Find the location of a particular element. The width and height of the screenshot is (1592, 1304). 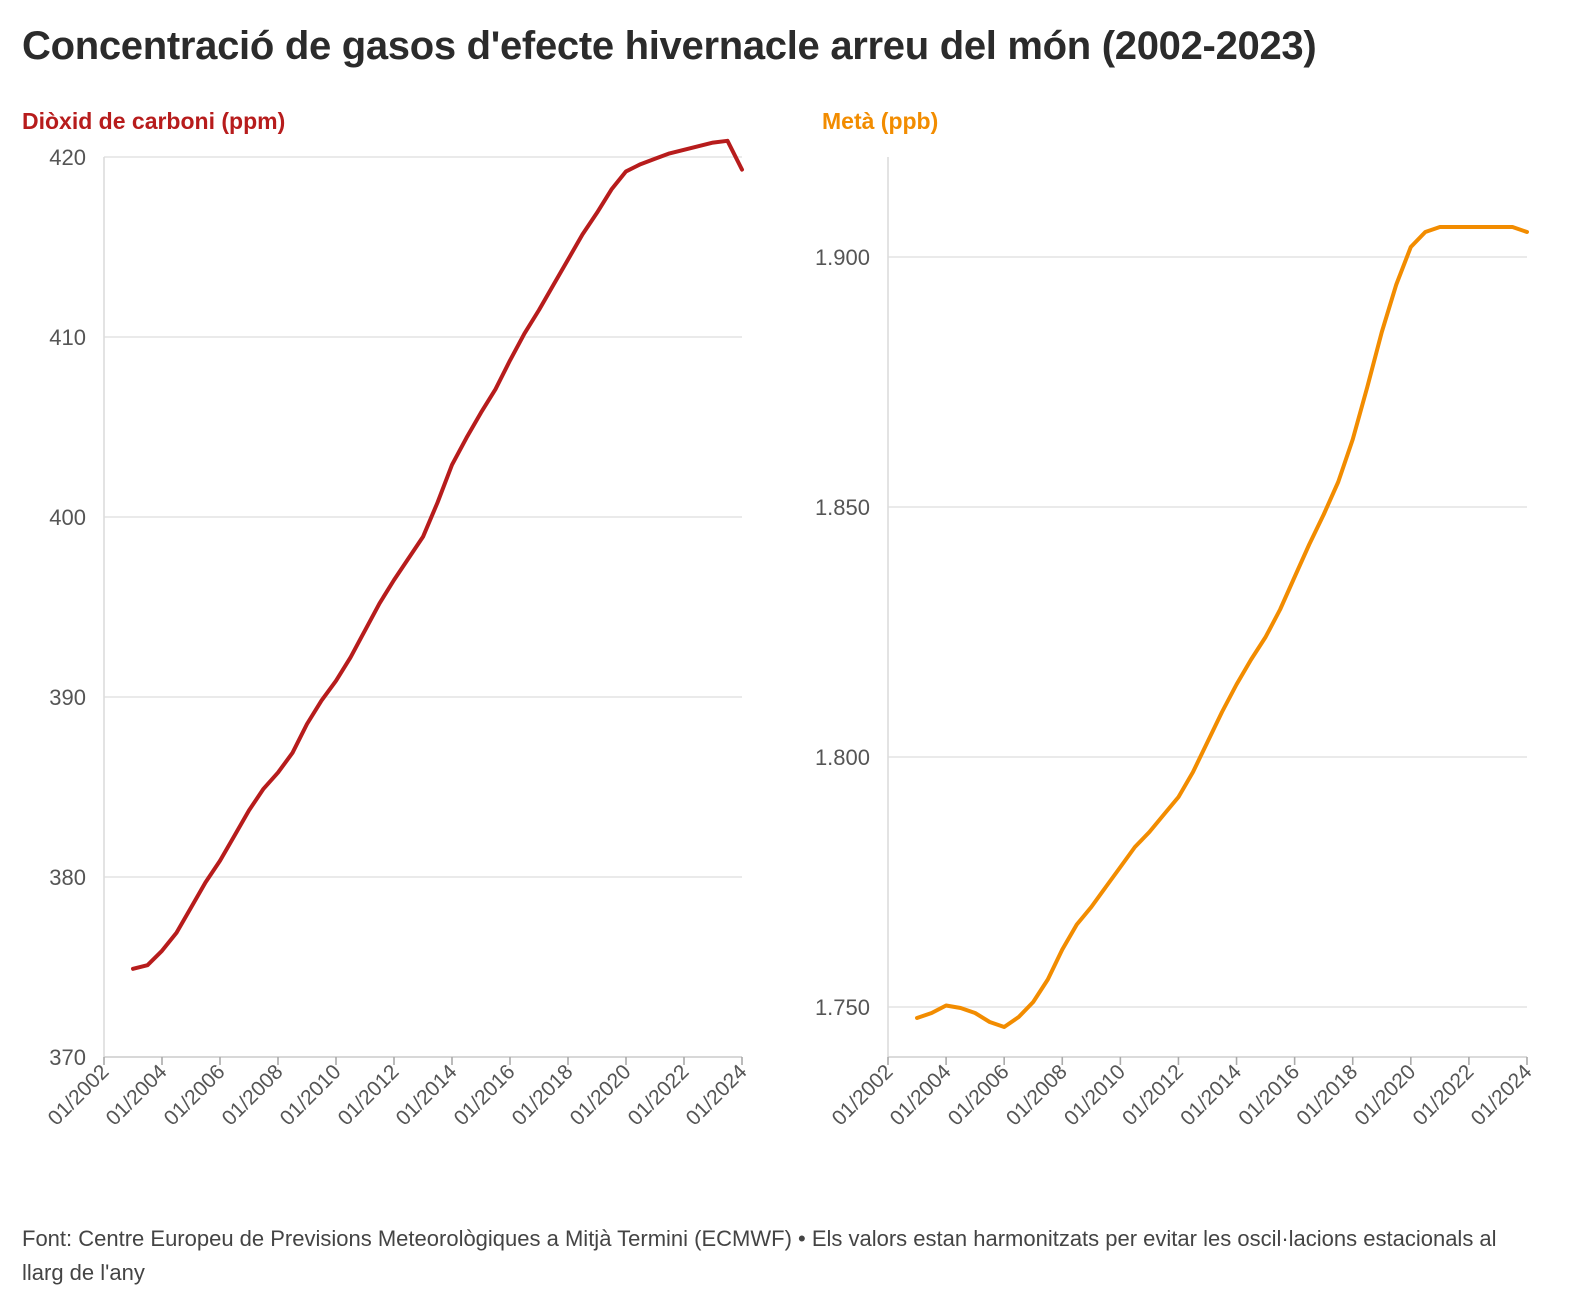

methane-chart-title: Metà (ppb) is located at coordinates (880, 121).